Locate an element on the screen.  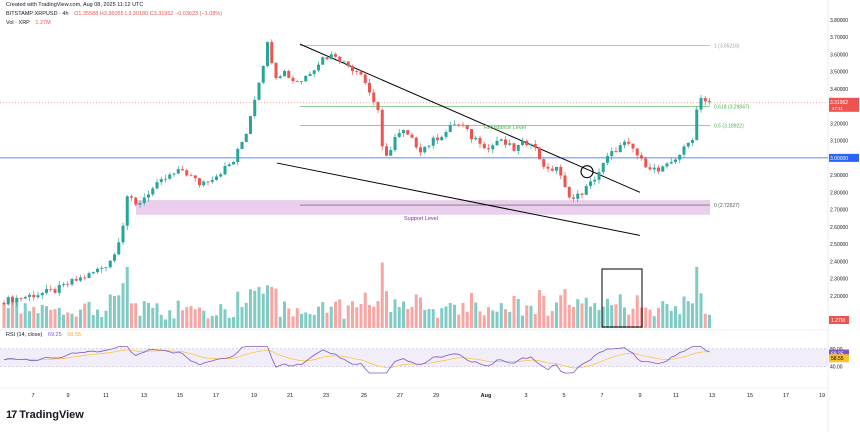
x-tick-label: 23 is located at coordinates (326, 396).